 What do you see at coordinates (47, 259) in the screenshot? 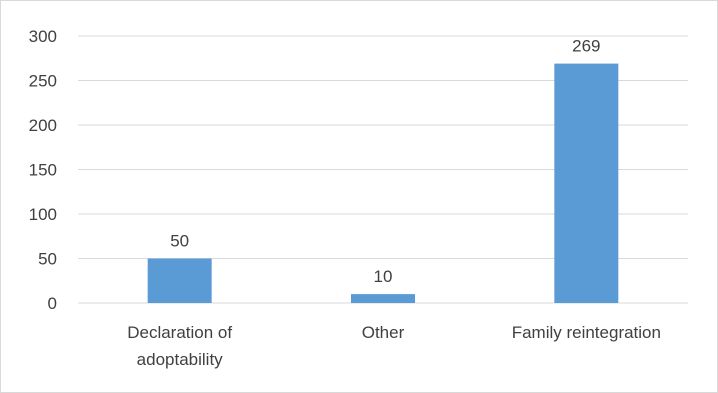
I see `y-tick-label: 50` at bounding box center [47, 259].